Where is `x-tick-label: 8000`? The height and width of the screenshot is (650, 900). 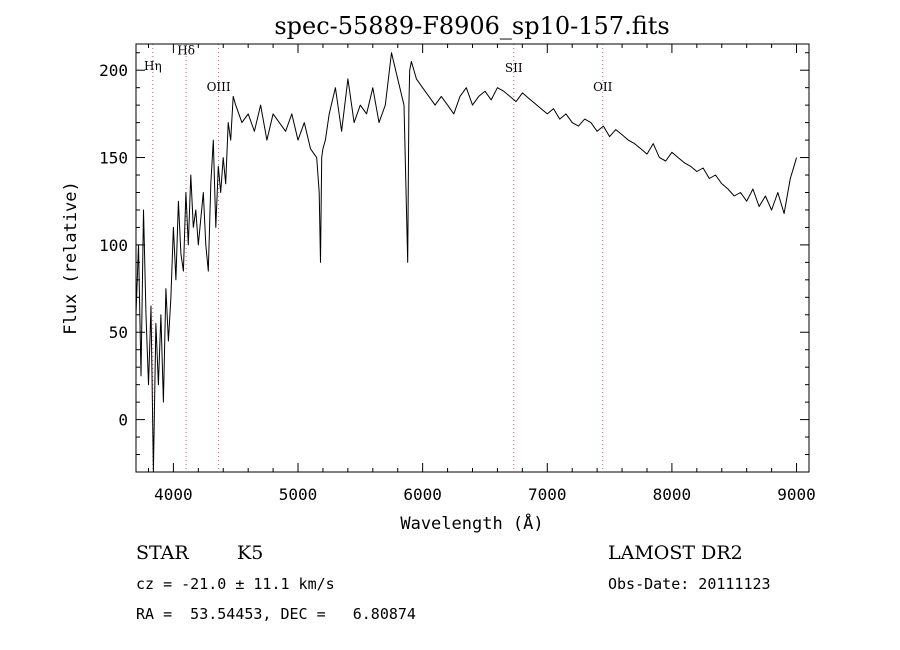
x-tick-label: 8000 is located at coordinates (672, 494).